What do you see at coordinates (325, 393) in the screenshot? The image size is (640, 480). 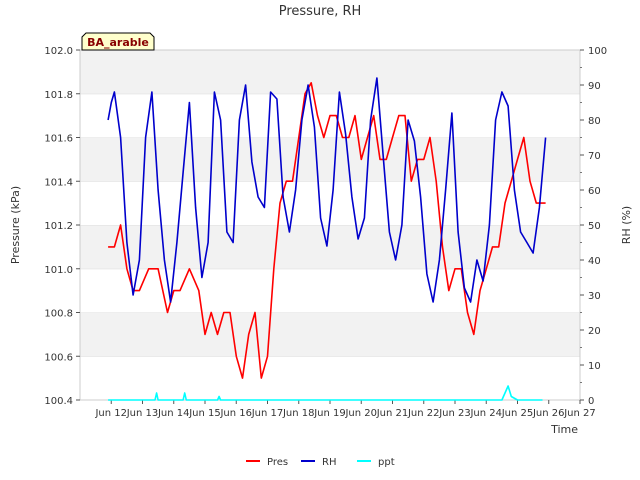 I see `series-line-ppt` at bounding box center [325, 393].